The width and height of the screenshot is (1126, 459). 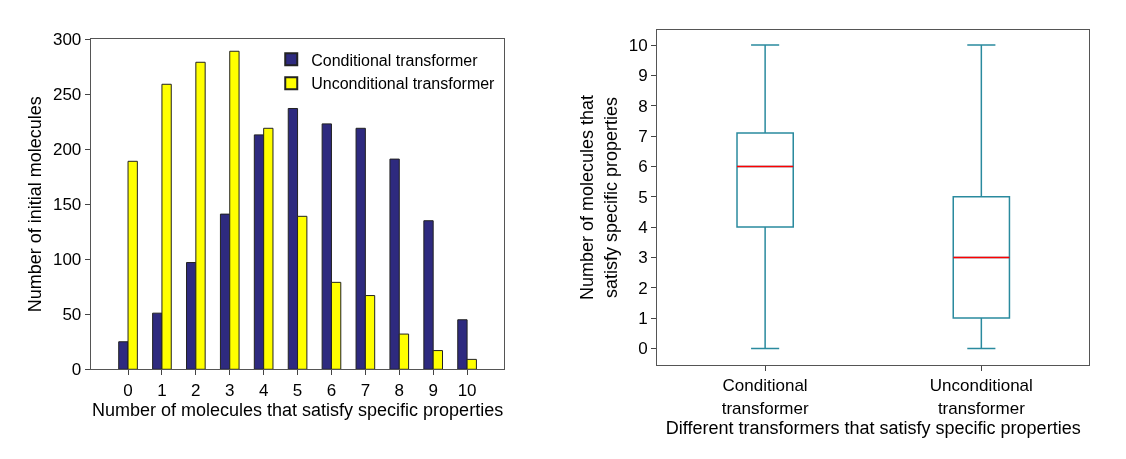 I want to click on y-tick-label: 300, so click(x=67, y=40).